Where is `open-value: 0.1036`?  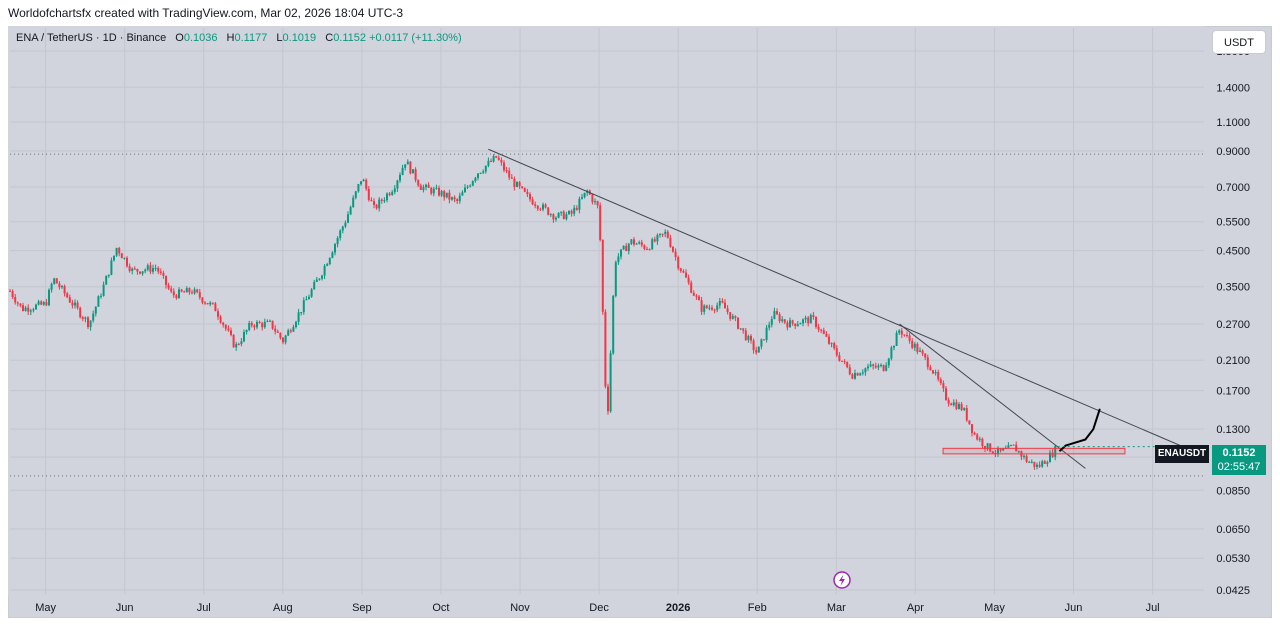 open-value: 0.1036 is located at coordinates (200, 38).